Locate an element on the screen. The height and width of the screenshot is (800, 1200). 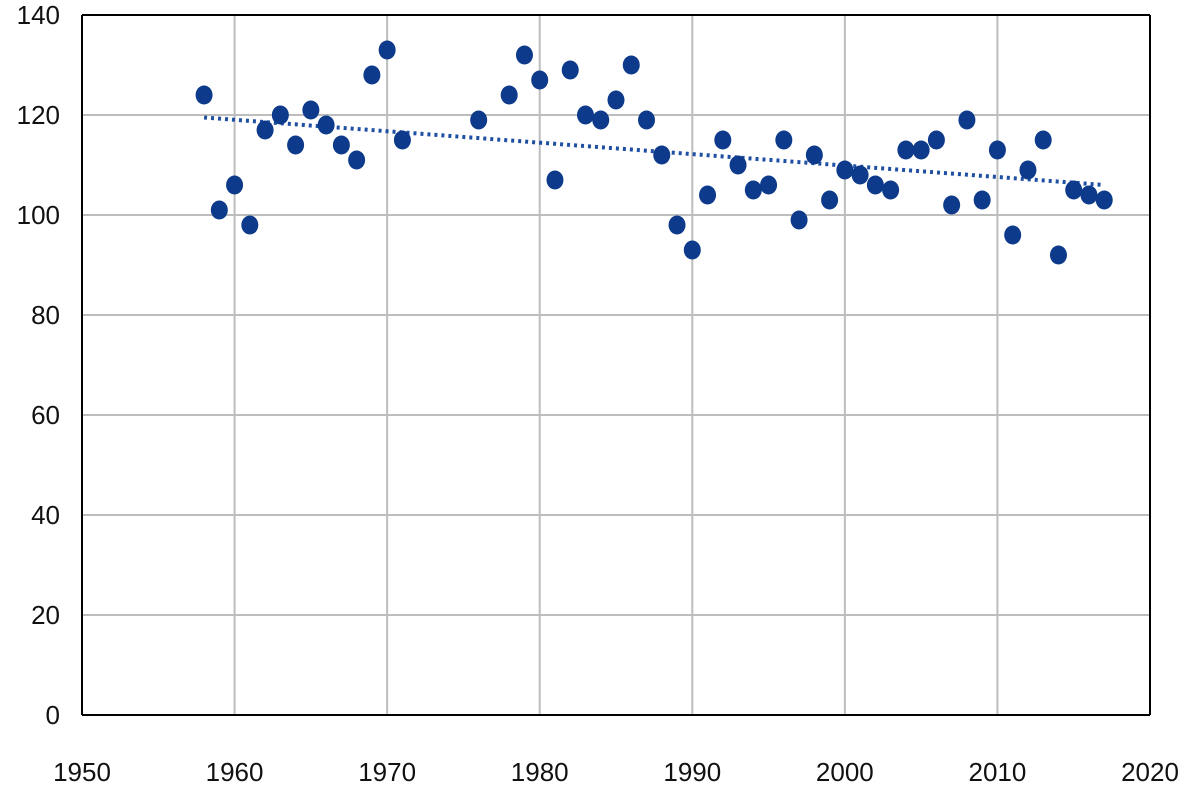
y-tick-label: 100 is located at coordinates (38, 215).